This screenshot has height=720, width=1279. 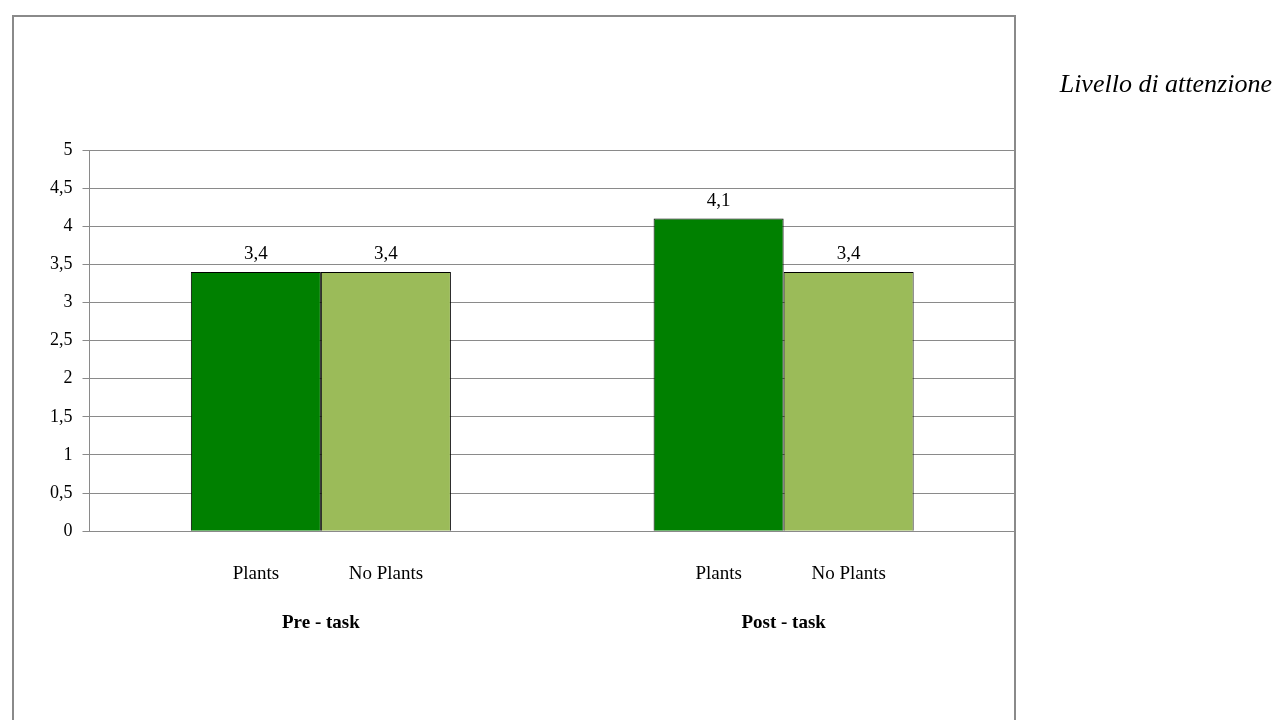 I want to click on y-tick-label: 5, so click(x=68, y=148).